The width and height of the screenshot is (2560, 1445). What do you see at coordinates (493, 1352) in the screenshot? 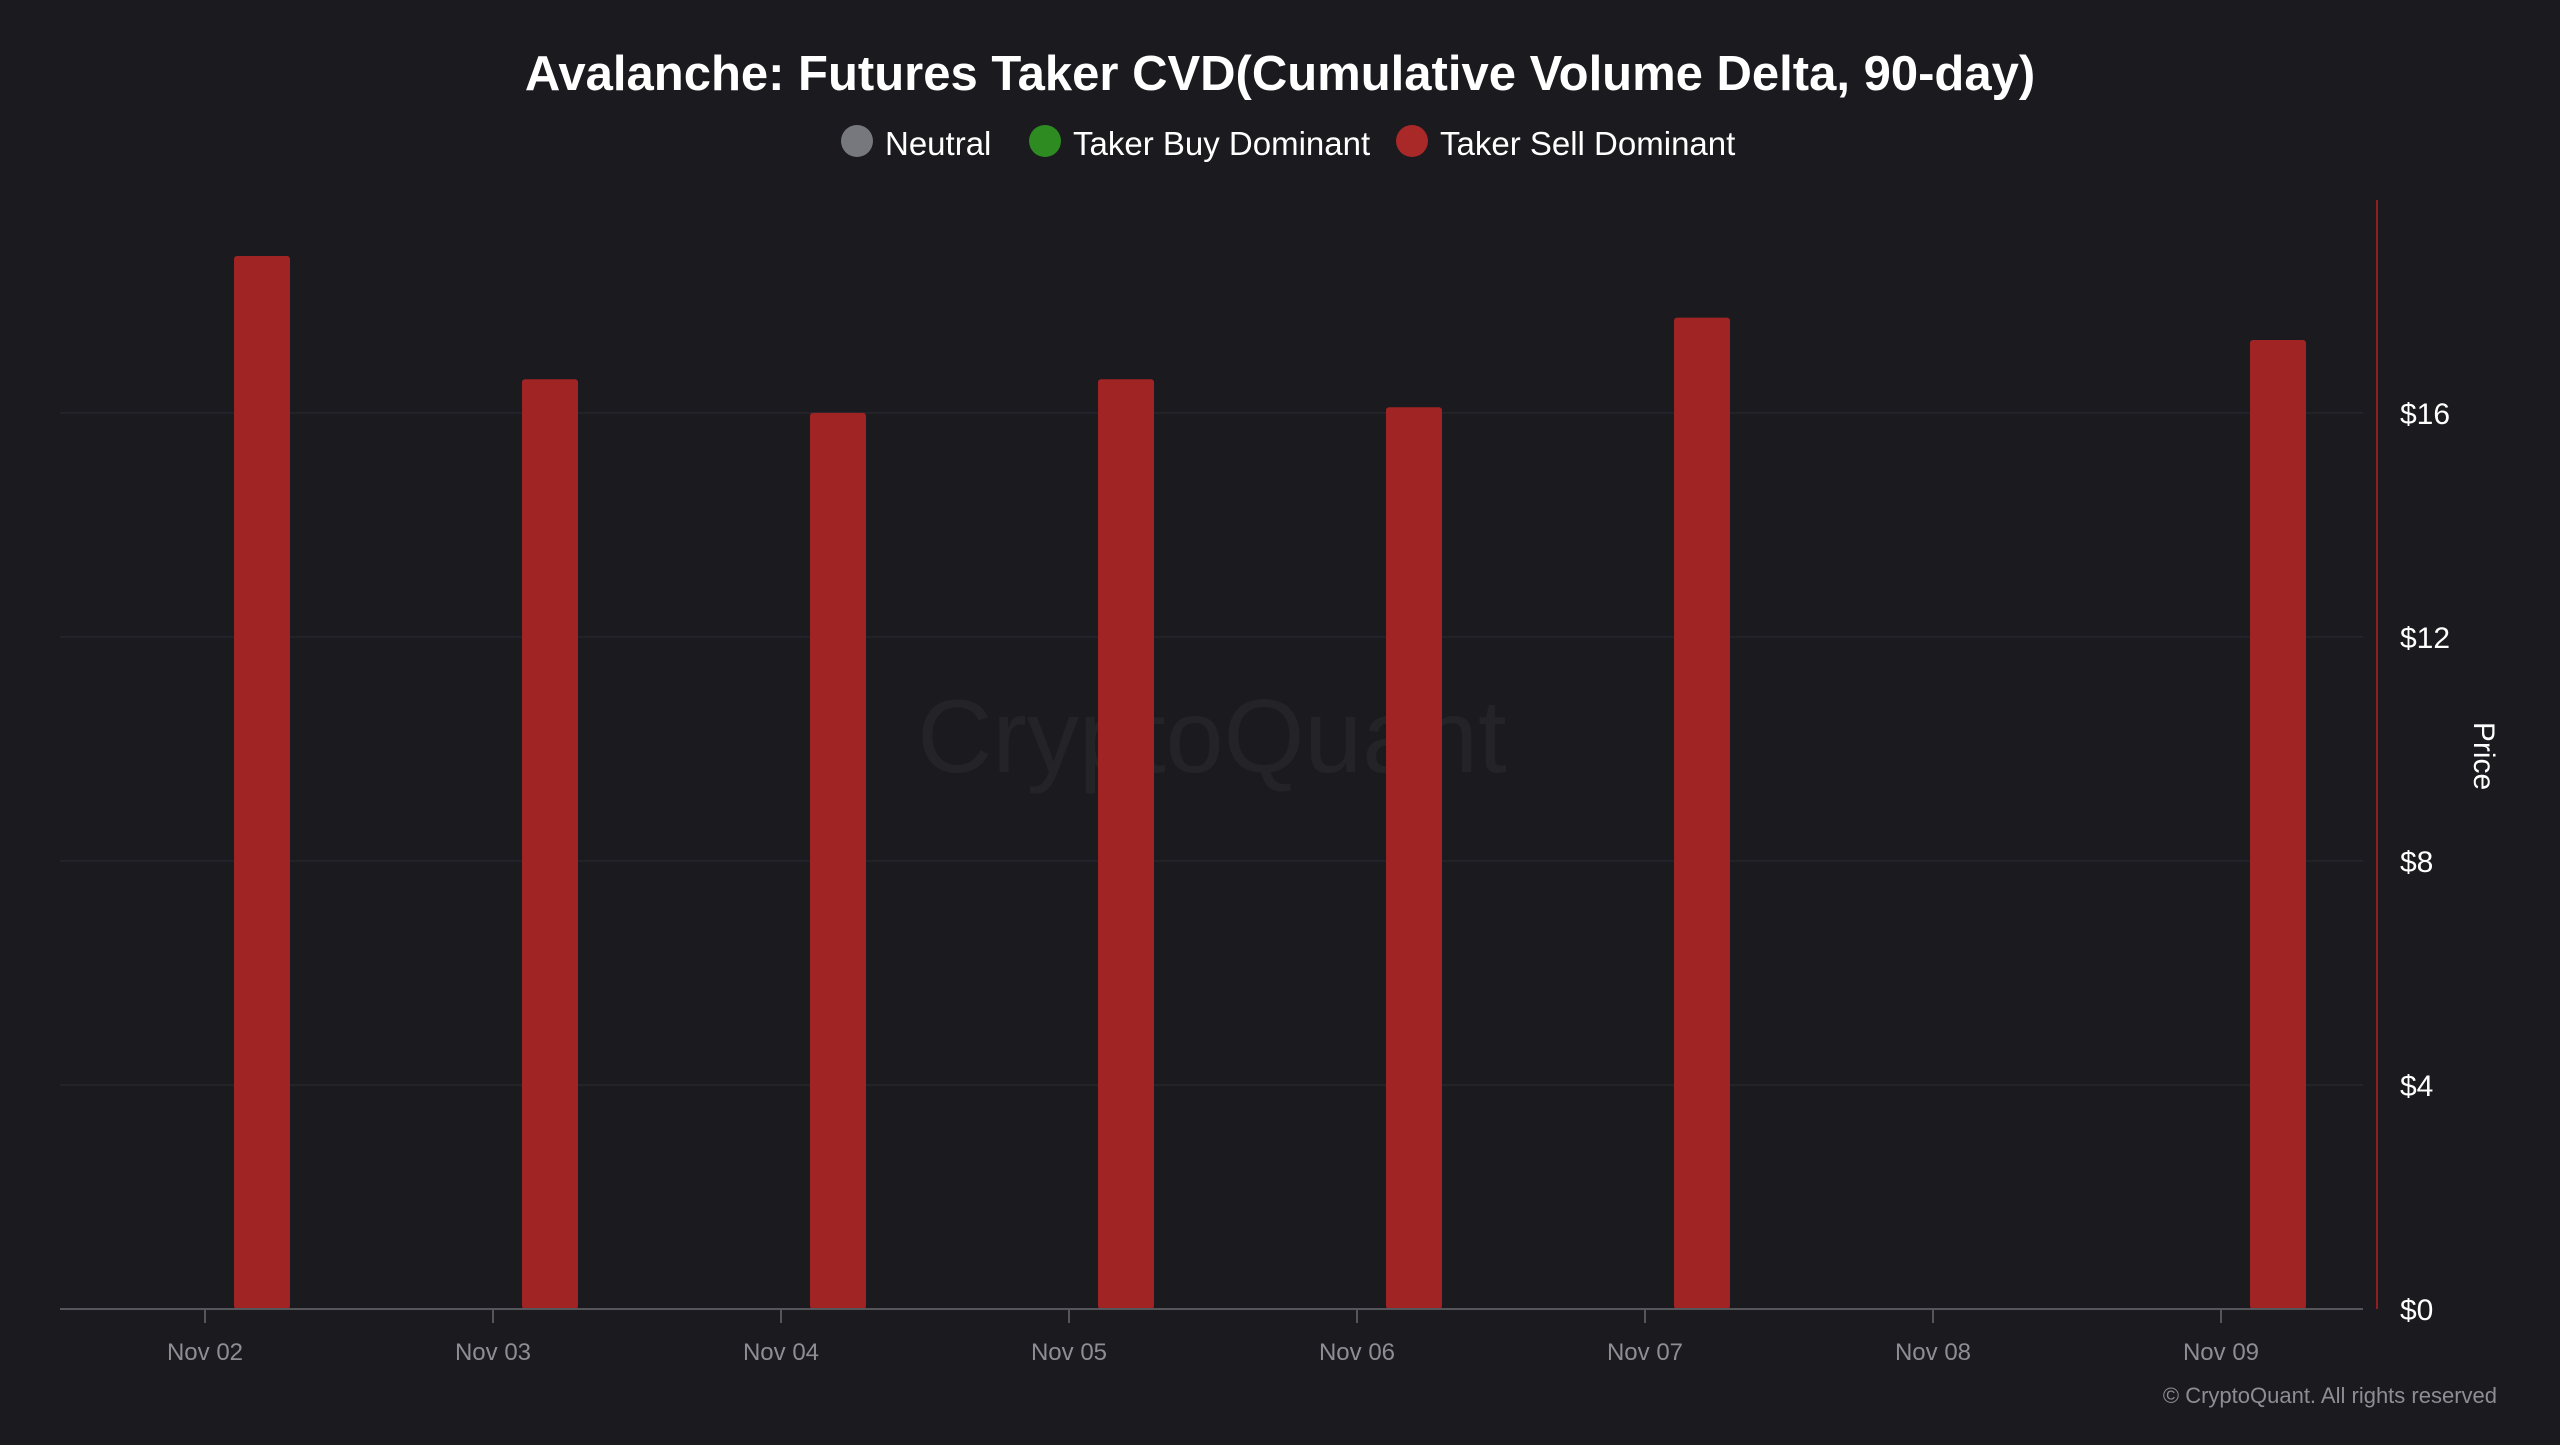
I see `x-tick-label: Nov 03` at bounding box center [493, 1352].